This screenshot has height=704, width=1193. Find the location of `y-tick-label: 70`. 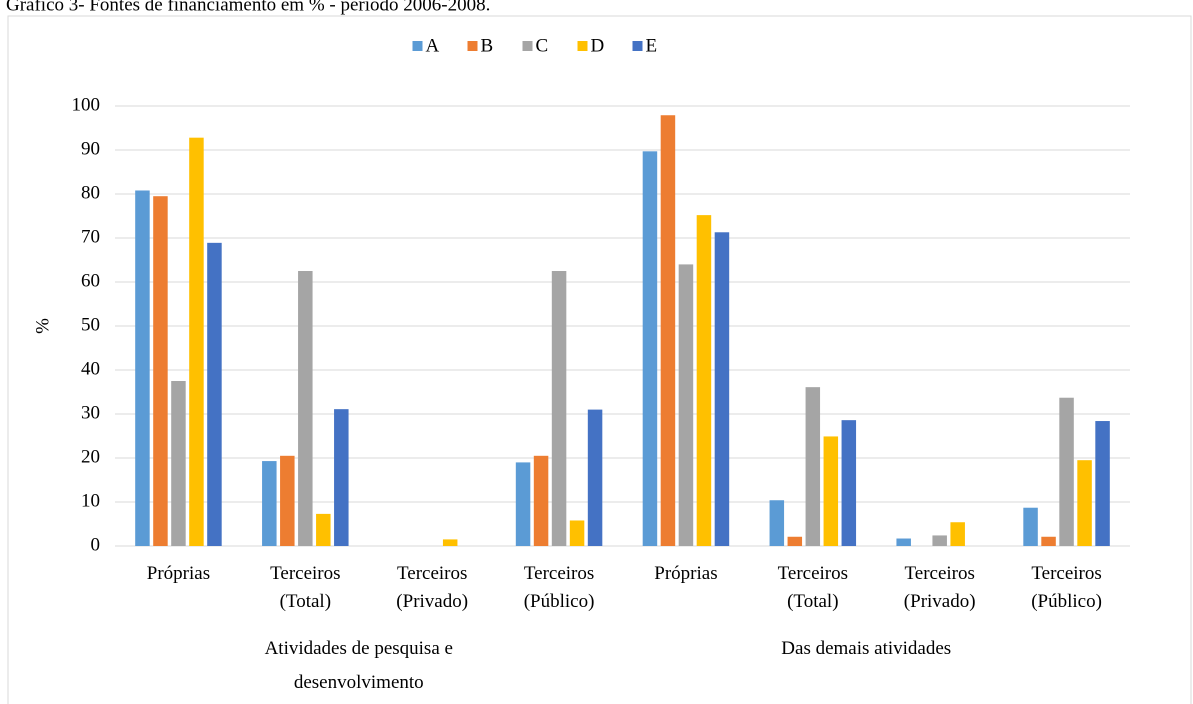

y-tick-label: 70 is located at coordinates (90, 236).